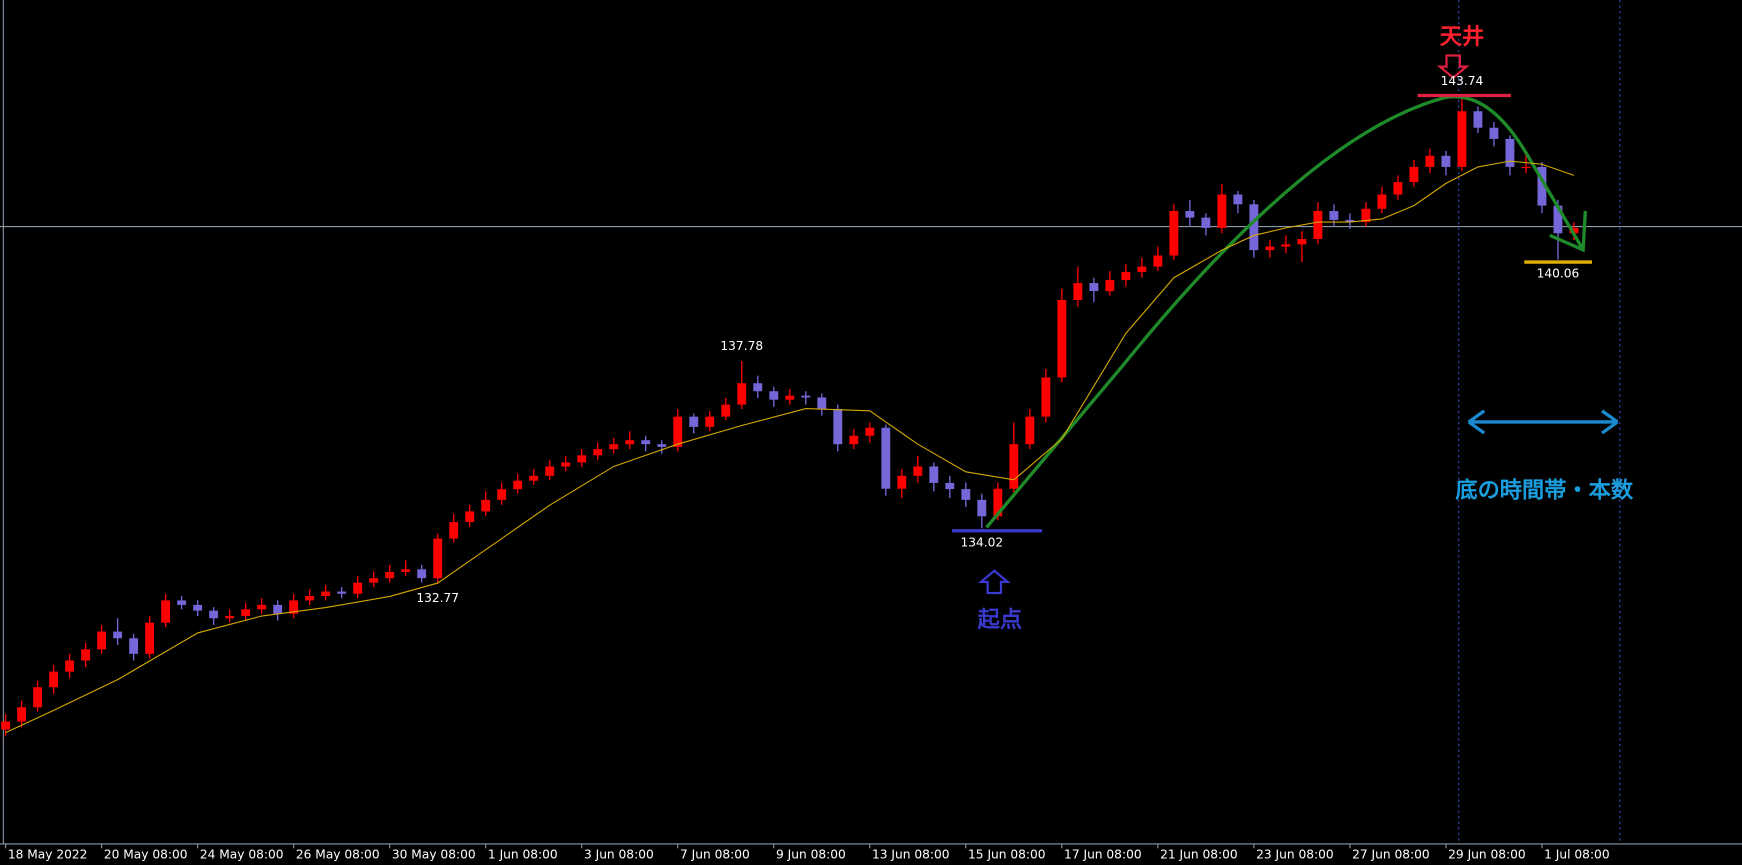  I want to click on double-arrow, so click(1543, 422).